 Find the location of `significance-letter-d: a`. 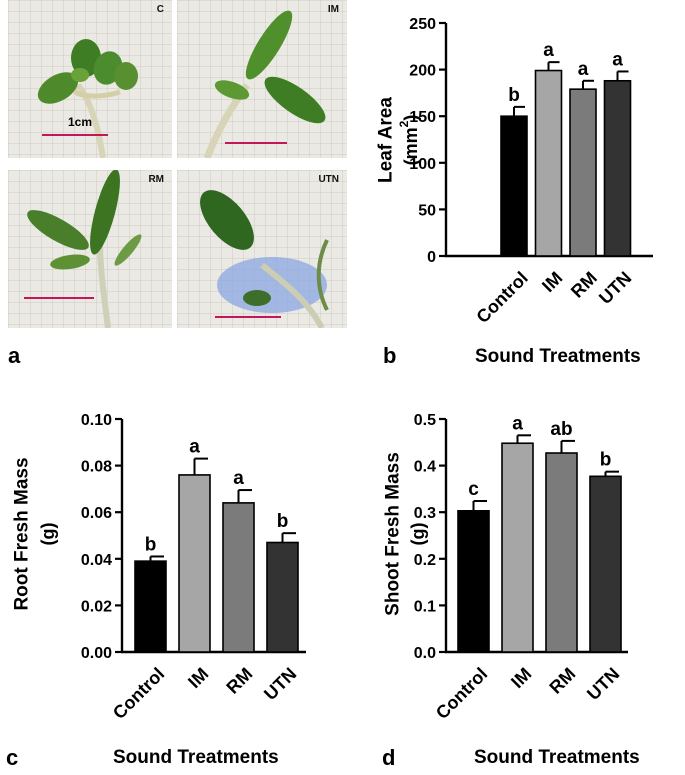

significance-letter-d: a is located at coordinates (517, 423).